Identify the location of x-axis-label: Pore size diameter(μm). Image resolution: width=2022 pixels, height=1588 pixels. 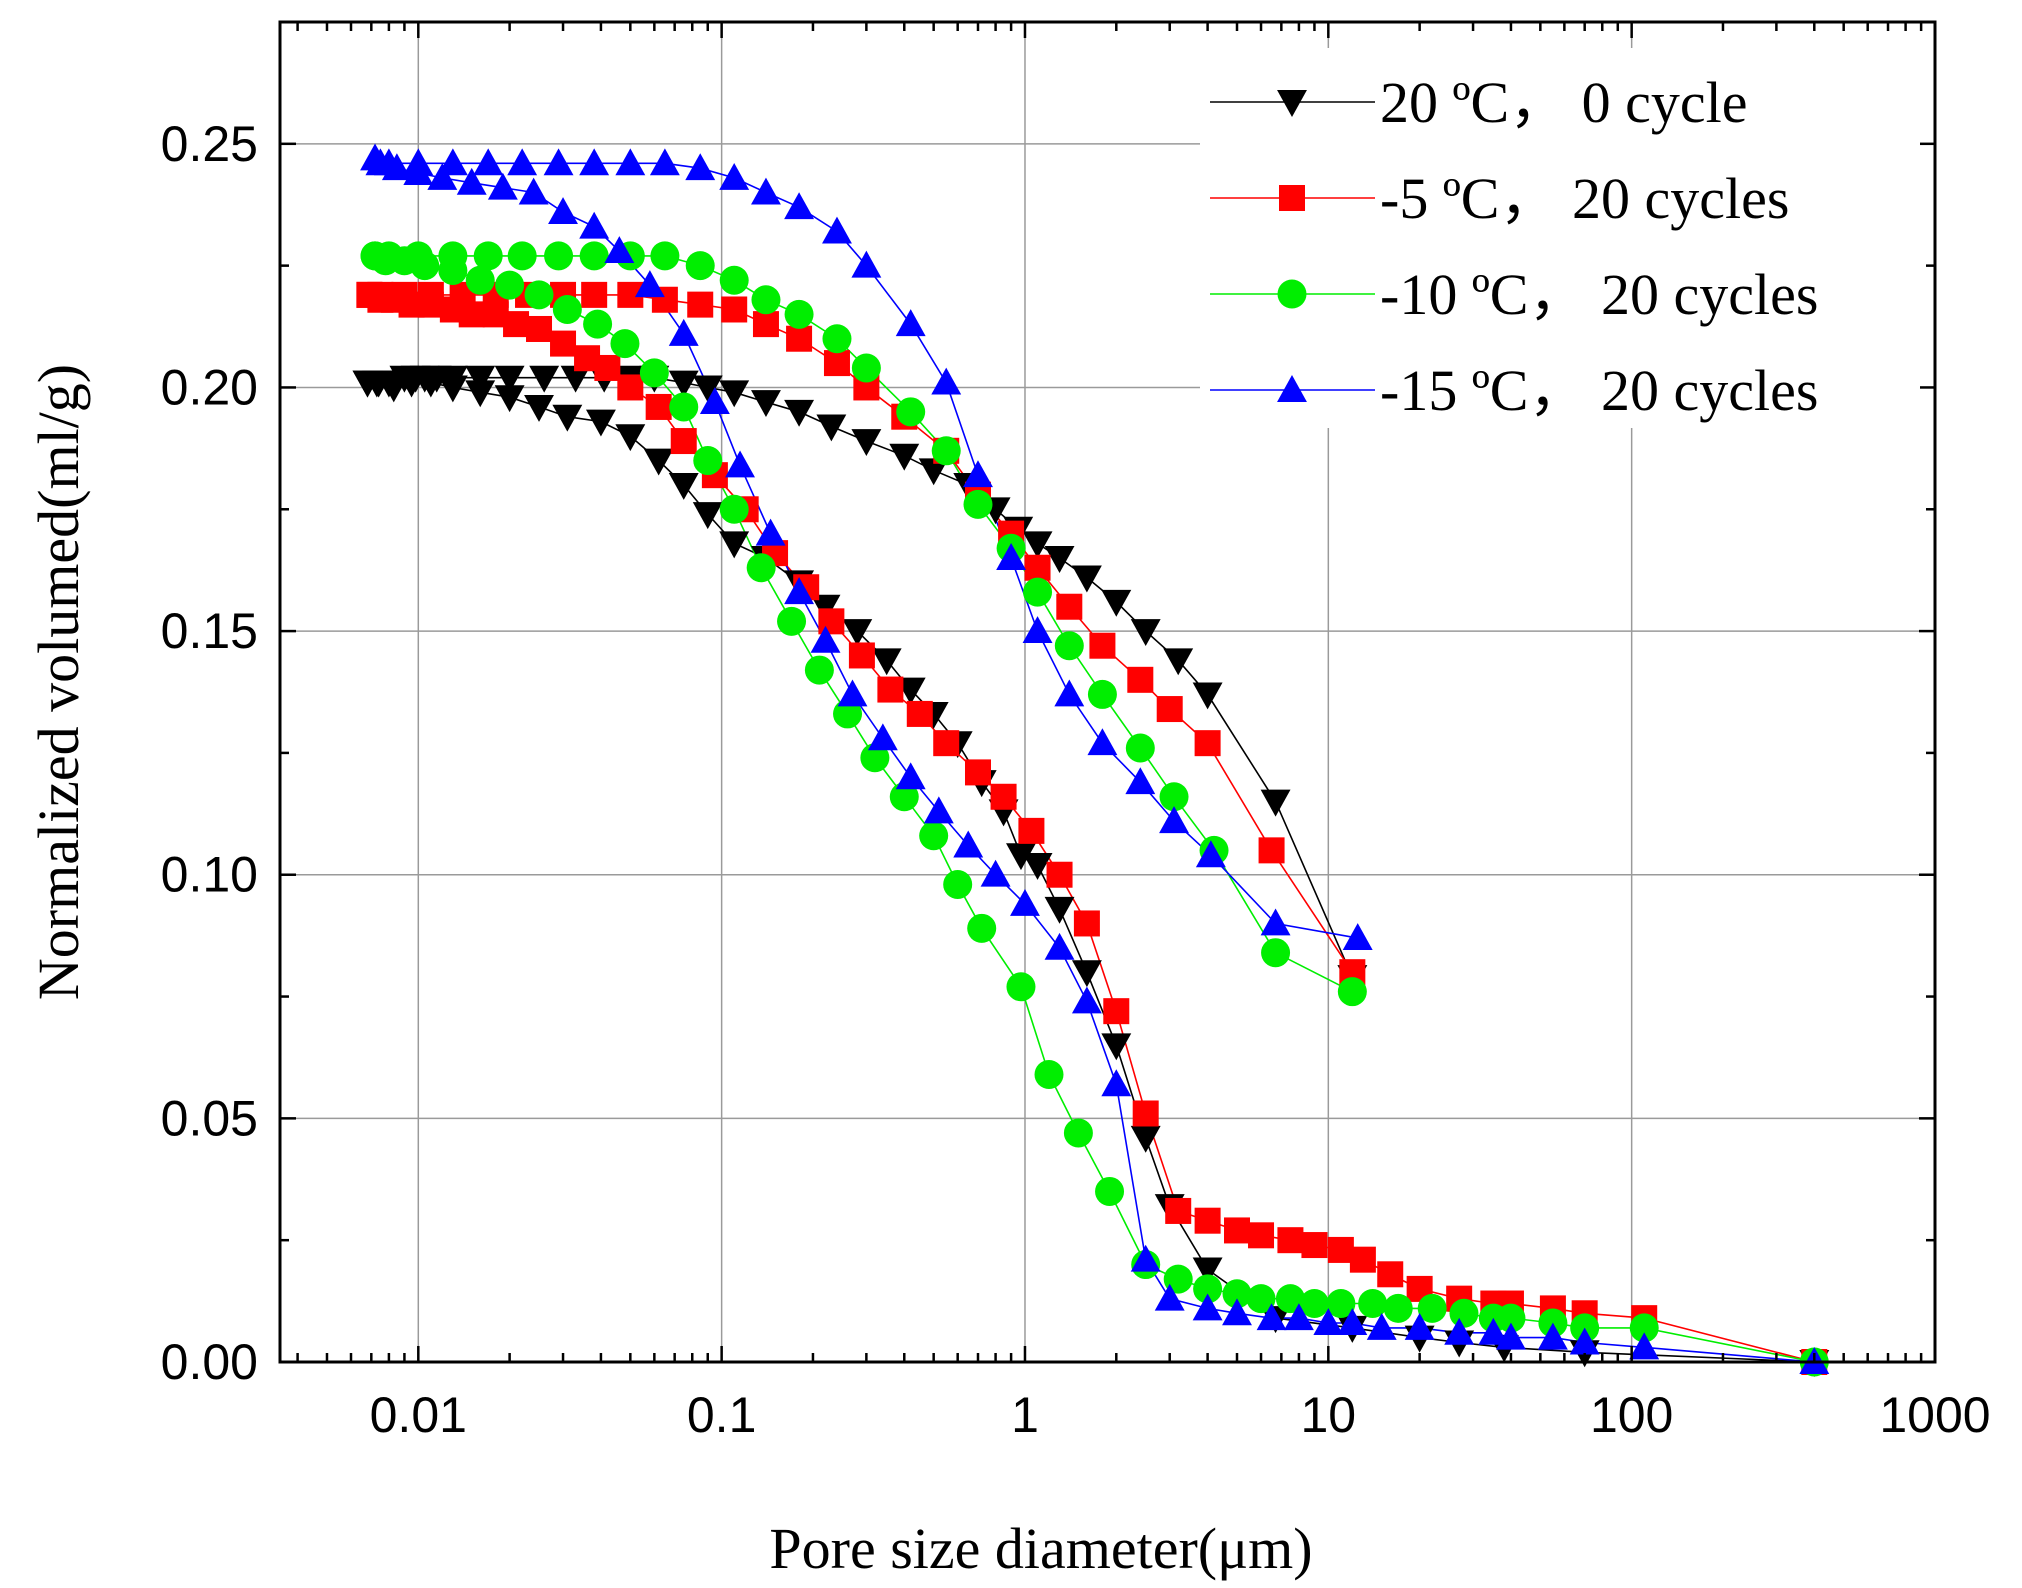
(1040, 1548).